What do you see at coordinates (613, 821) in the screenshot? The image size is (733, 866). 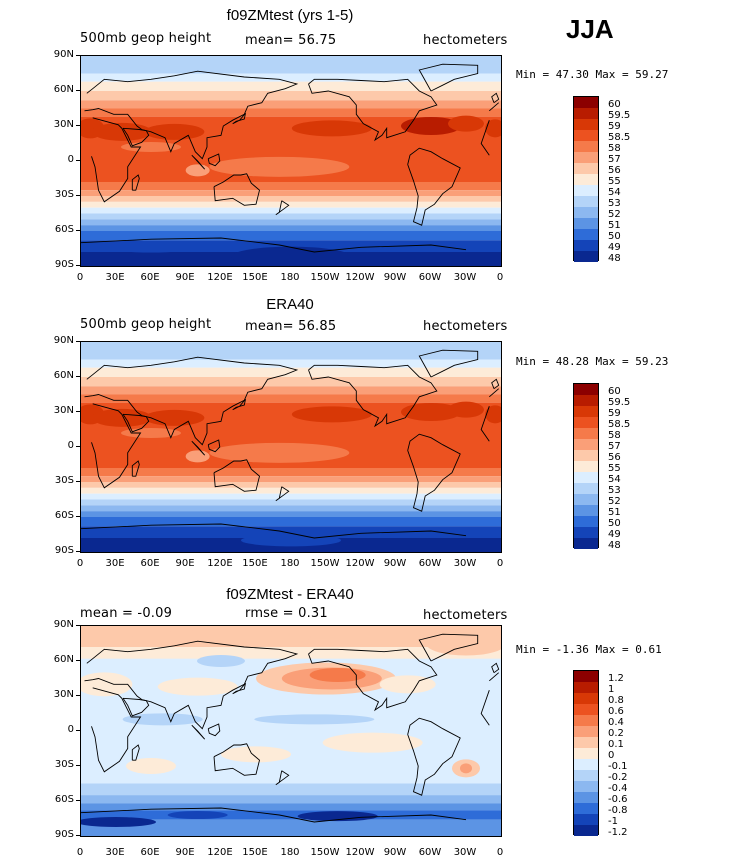 I see `colorbar-level-label: -1` at bounding box center [613, 821].